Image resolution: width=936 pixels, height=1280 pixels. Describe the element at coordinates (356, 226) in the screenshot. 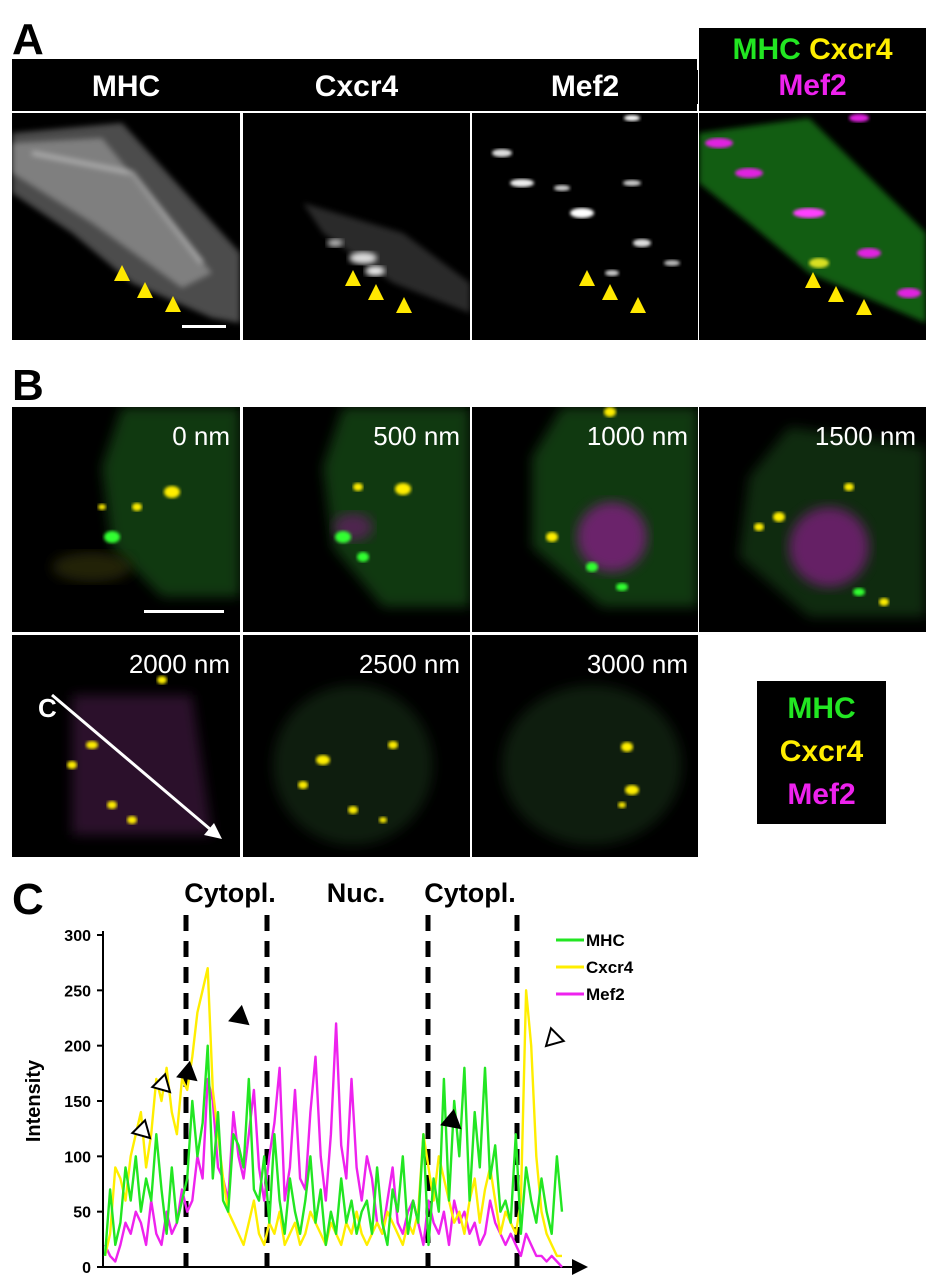

I see `micrograph-a-cxcr4` at that location.